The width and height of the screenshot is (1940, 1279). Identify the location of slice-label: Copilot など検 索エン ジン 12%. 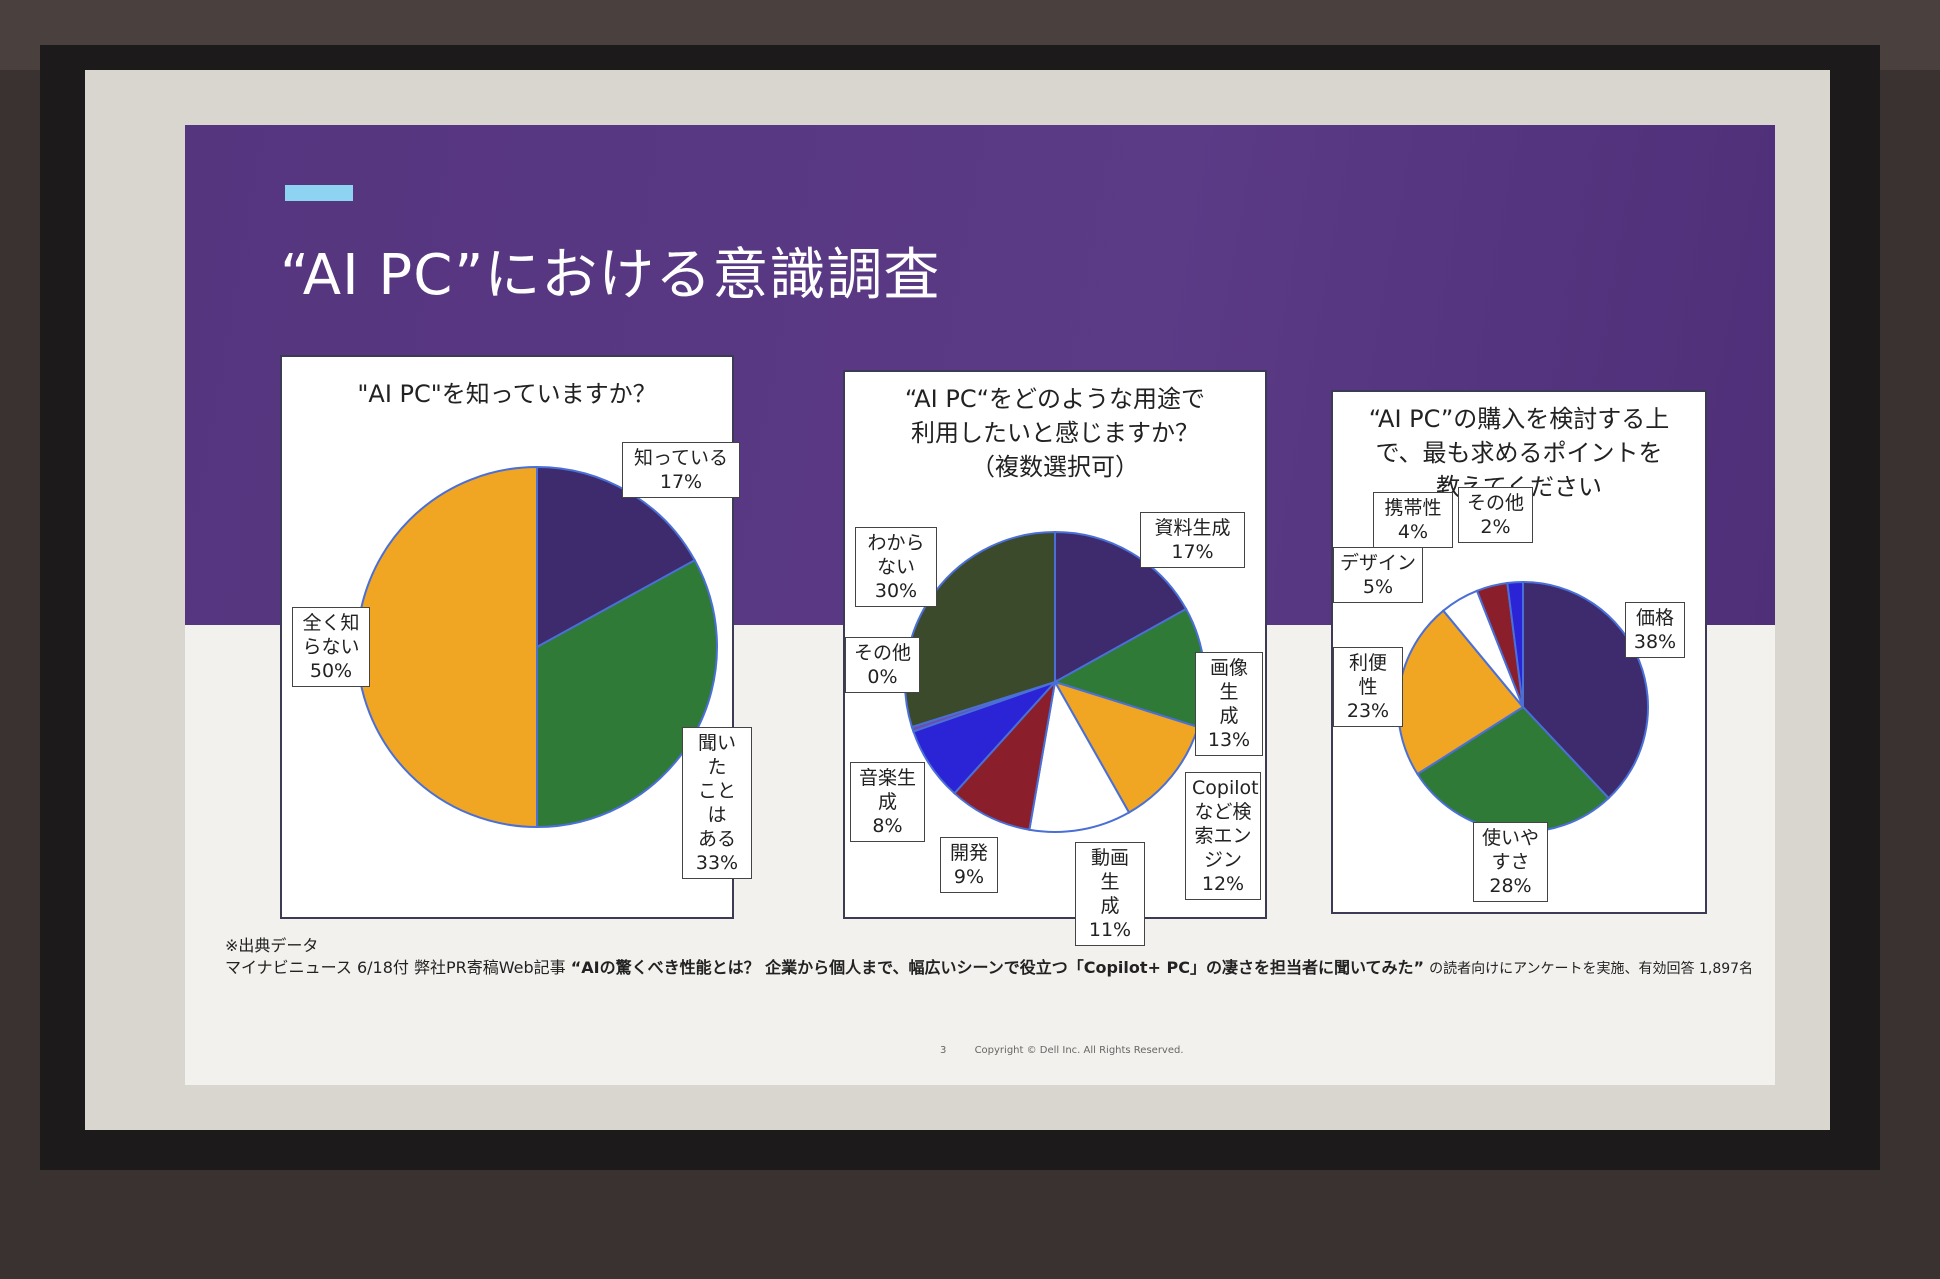
(1223, 836).